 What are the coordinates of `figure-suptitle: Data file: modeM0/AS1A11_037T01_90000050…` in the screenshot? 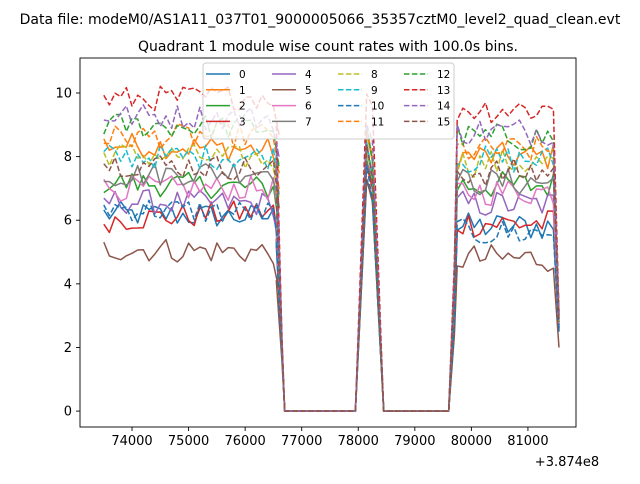 It's located at (320, 20).